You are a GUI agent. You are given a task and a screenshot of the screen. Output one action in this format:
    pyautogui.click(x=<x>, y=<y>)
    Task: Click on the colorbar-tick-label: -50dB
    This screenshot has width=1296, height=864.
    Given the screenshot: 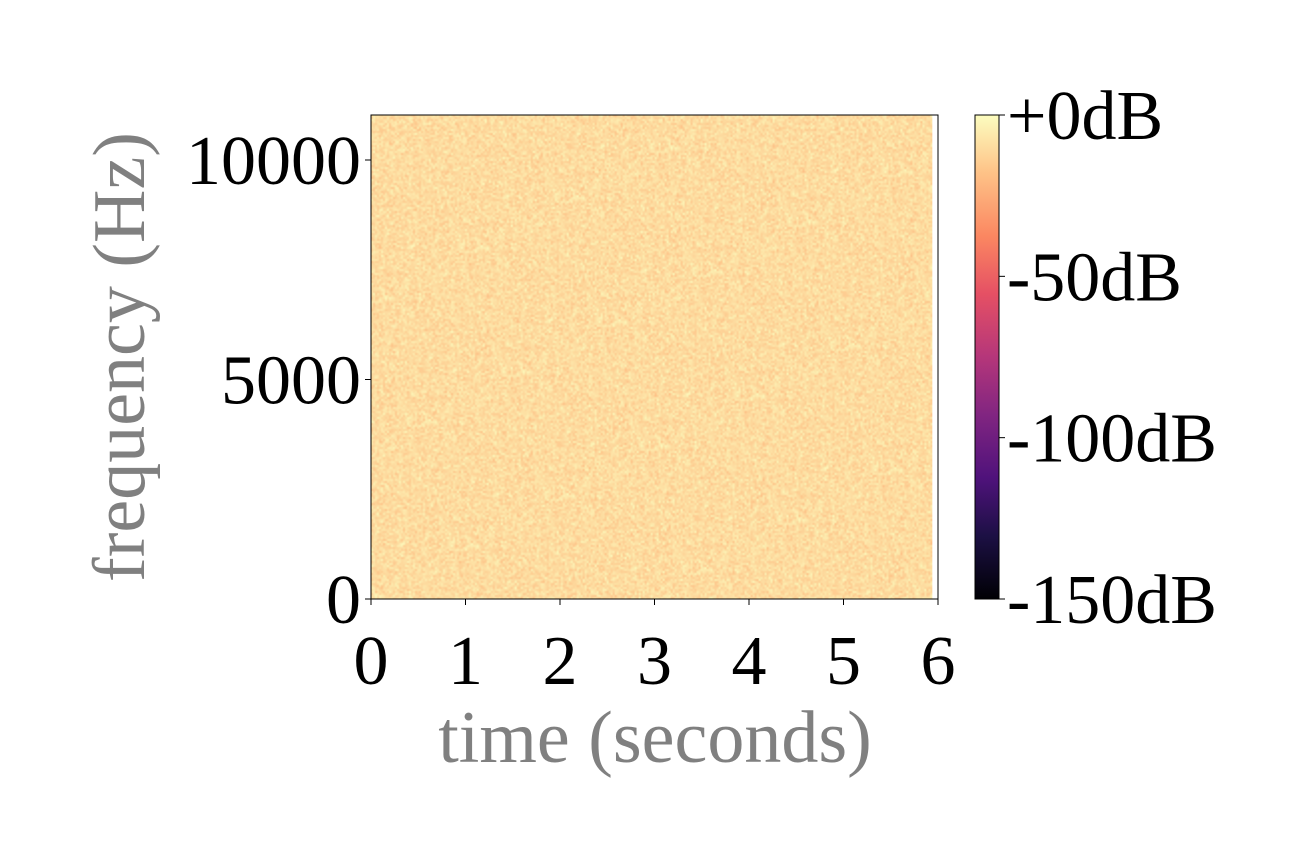 What is the action you would take?
    pyautogui.click(x=1094, y=277)
    